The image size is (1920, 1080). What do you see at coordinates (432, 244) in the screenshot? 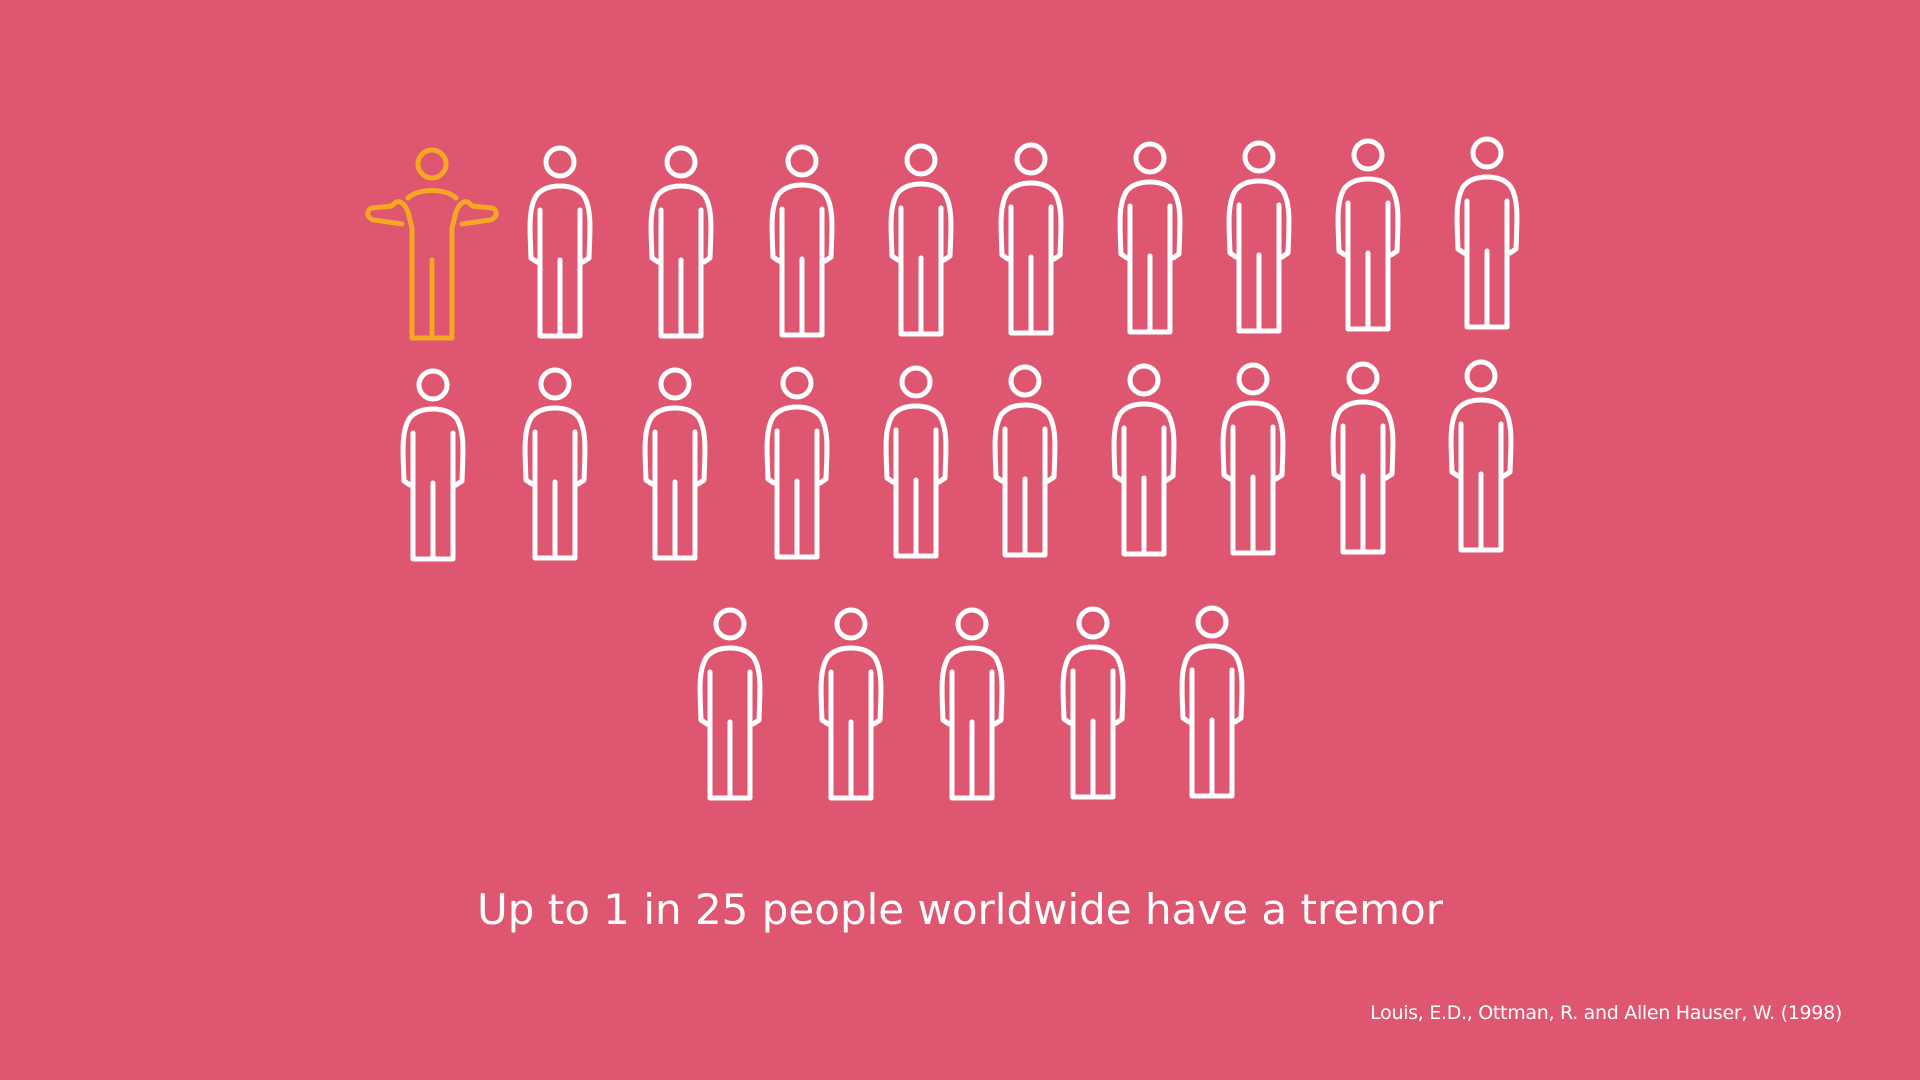
I see `shrugging-person-icon` at bounding box center [432, 244].